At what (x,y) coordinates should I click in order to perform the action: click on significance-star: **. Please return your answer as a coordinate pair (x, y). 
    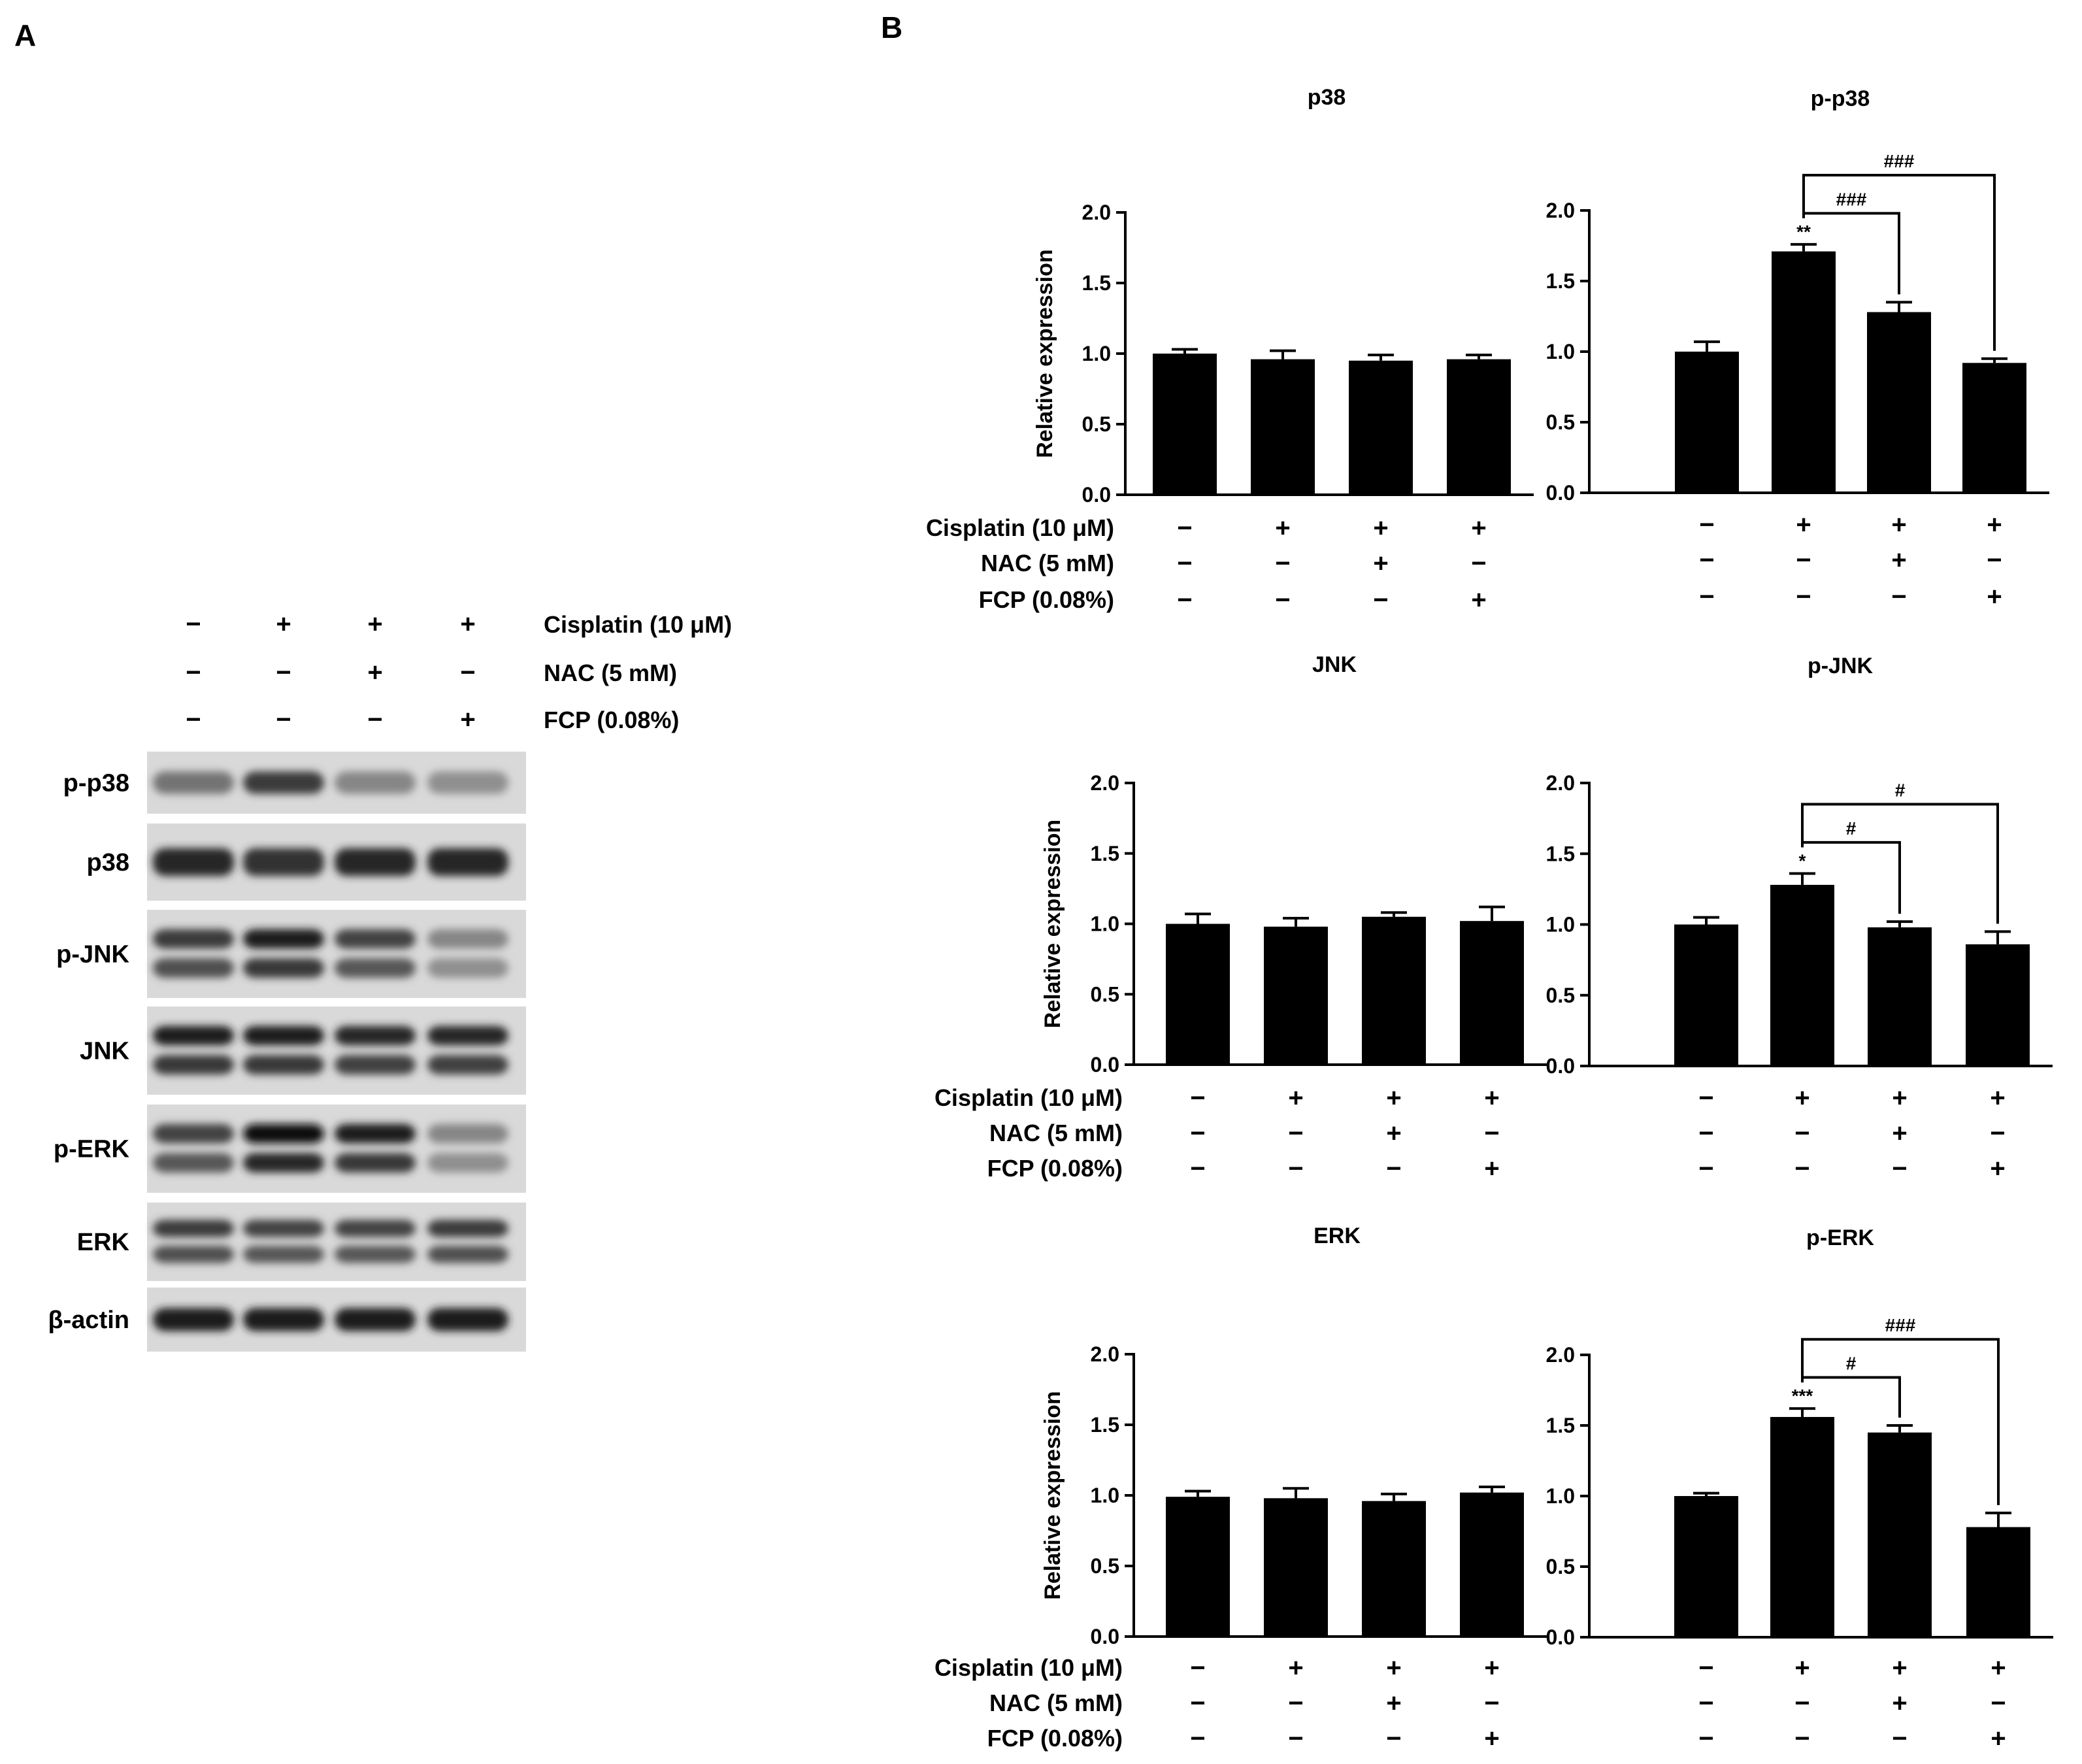
    Looking at the image, I should click on (1803, 232).